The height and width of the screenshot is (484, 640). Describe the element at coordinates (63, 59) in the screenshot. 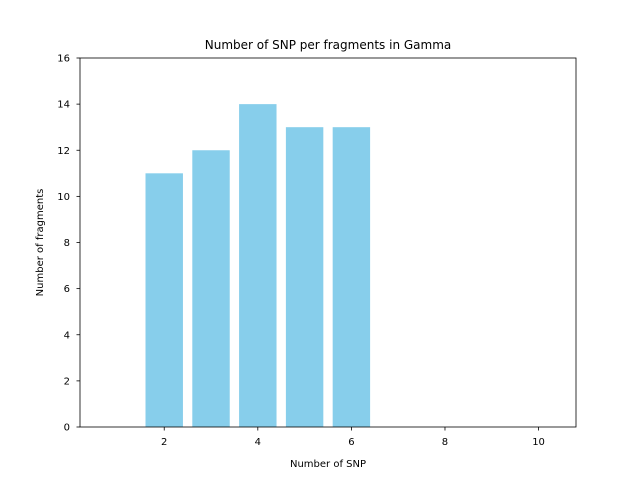

I see `y-tick-label: 16` at that location.